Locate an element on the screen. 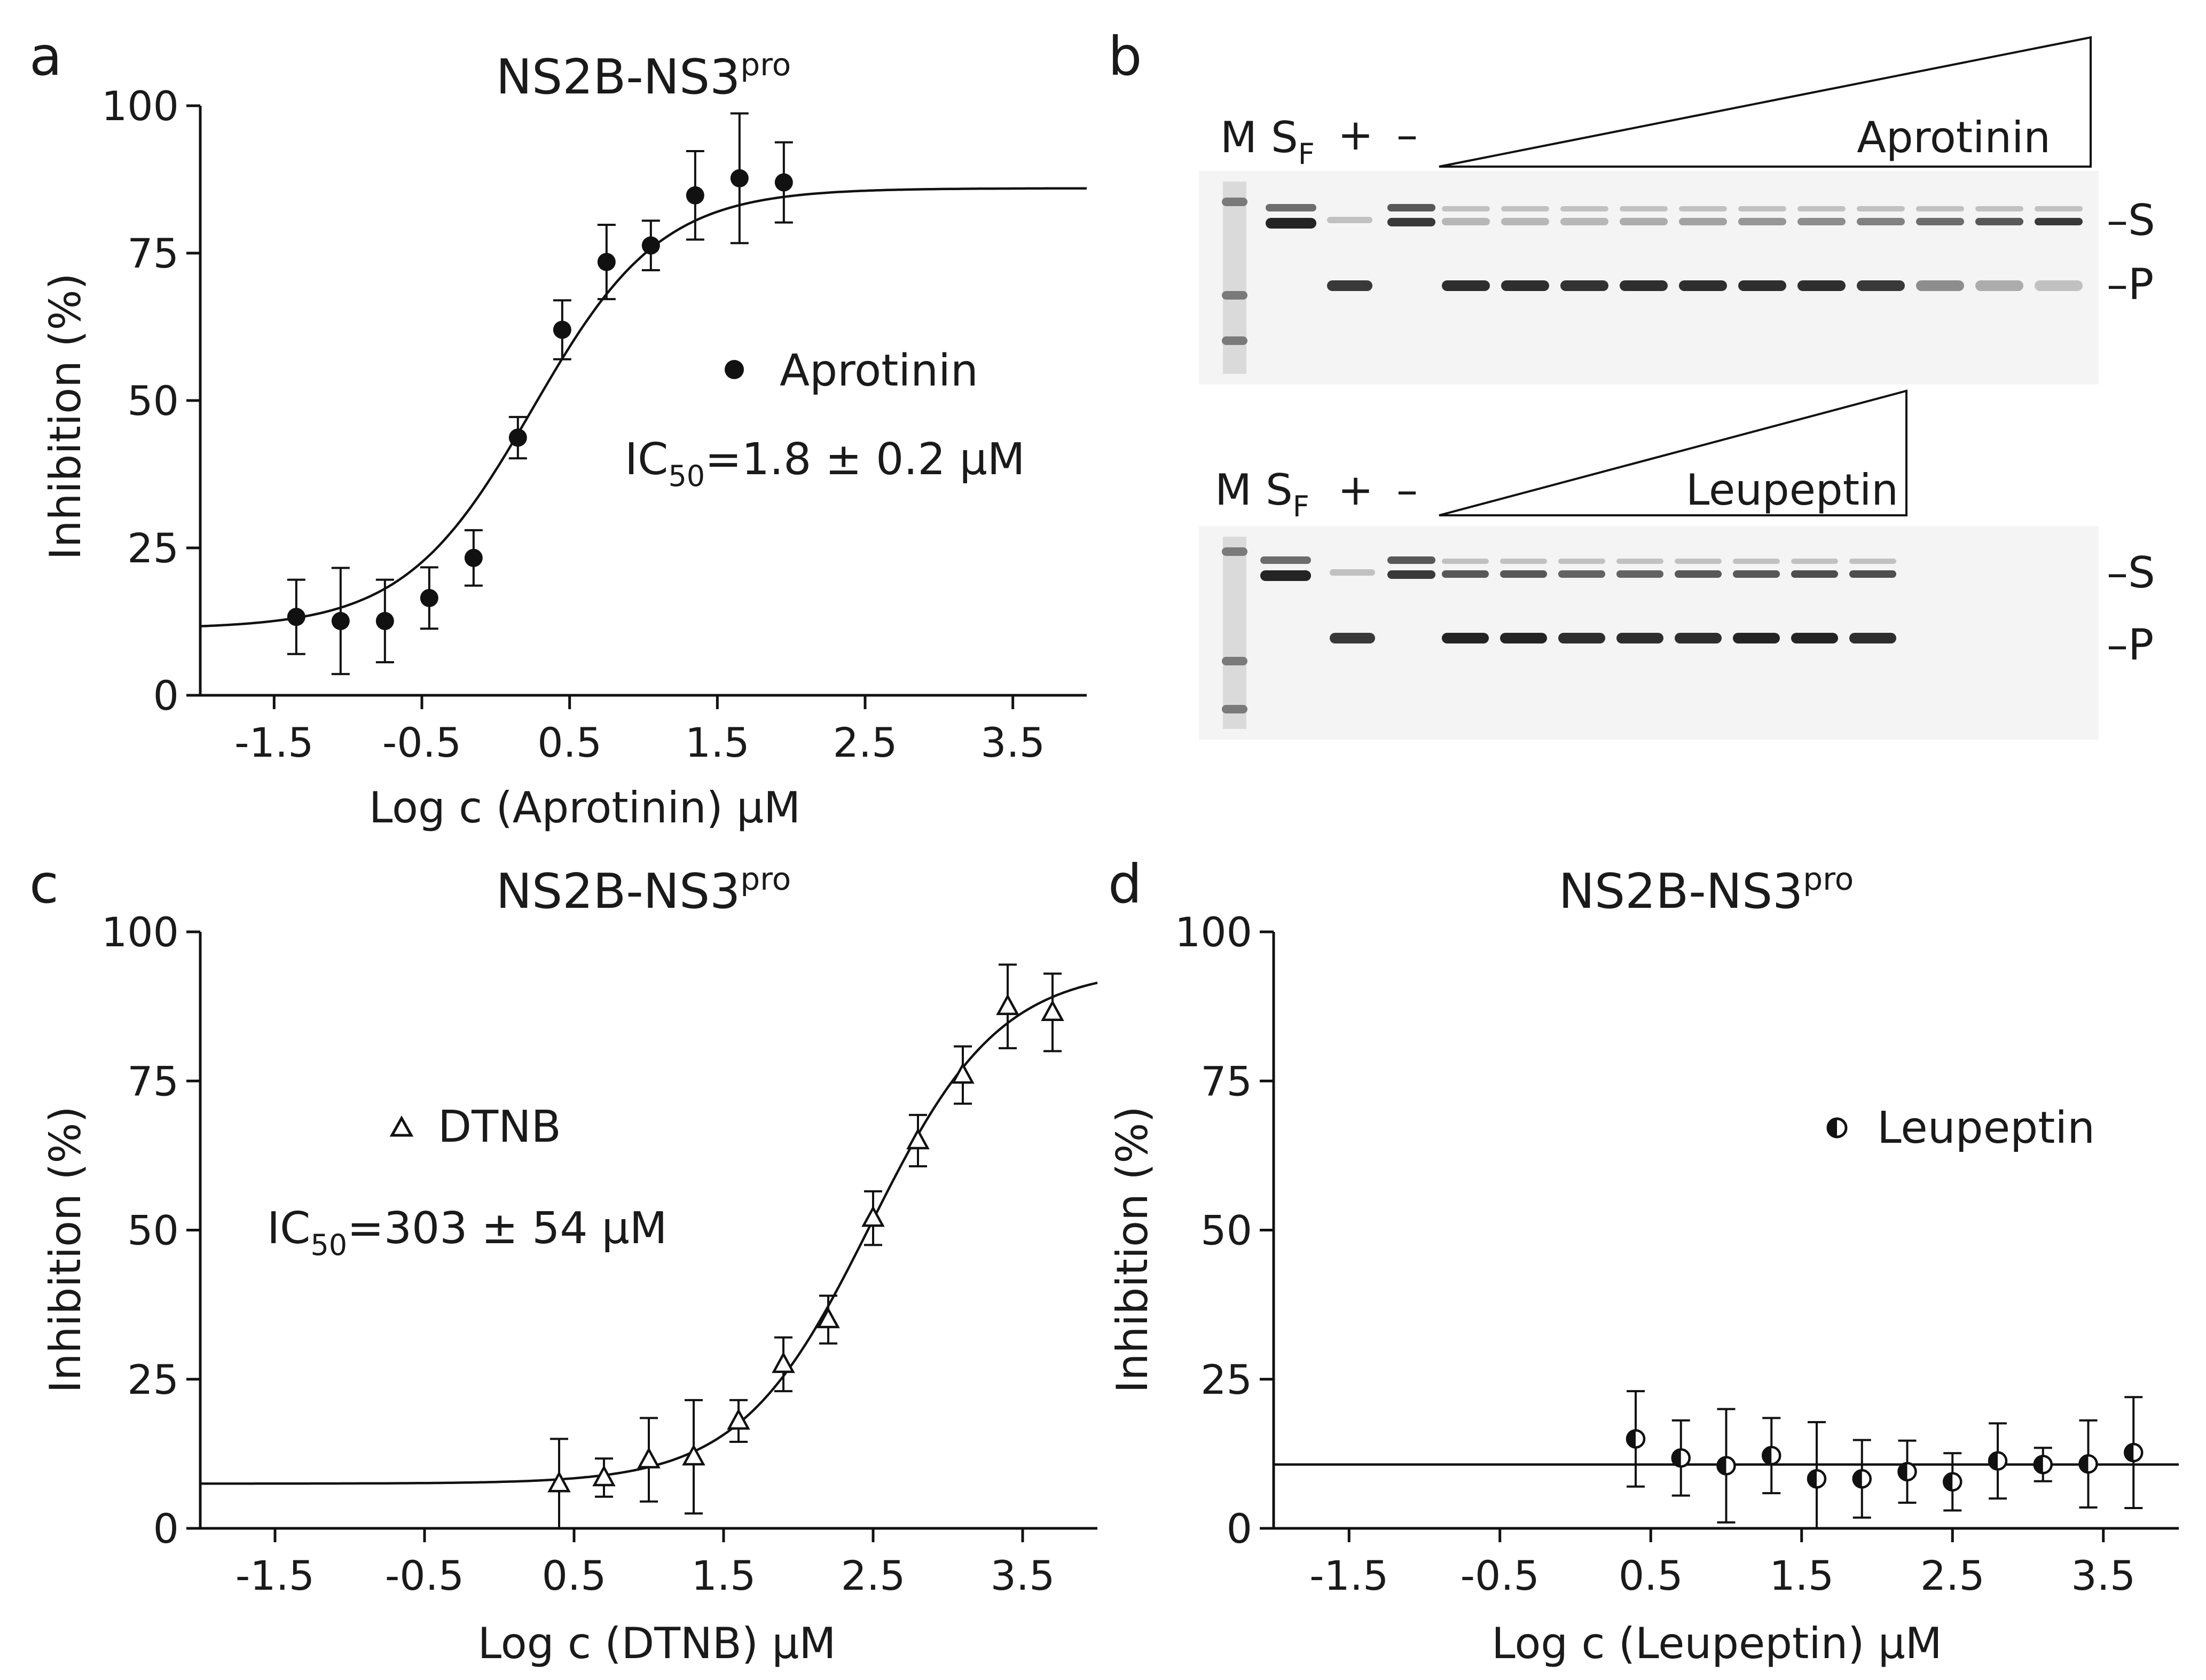 This screenshot has height=1680, width=2206. legend-label: Aprotinin is located at coordinates (879, 371).